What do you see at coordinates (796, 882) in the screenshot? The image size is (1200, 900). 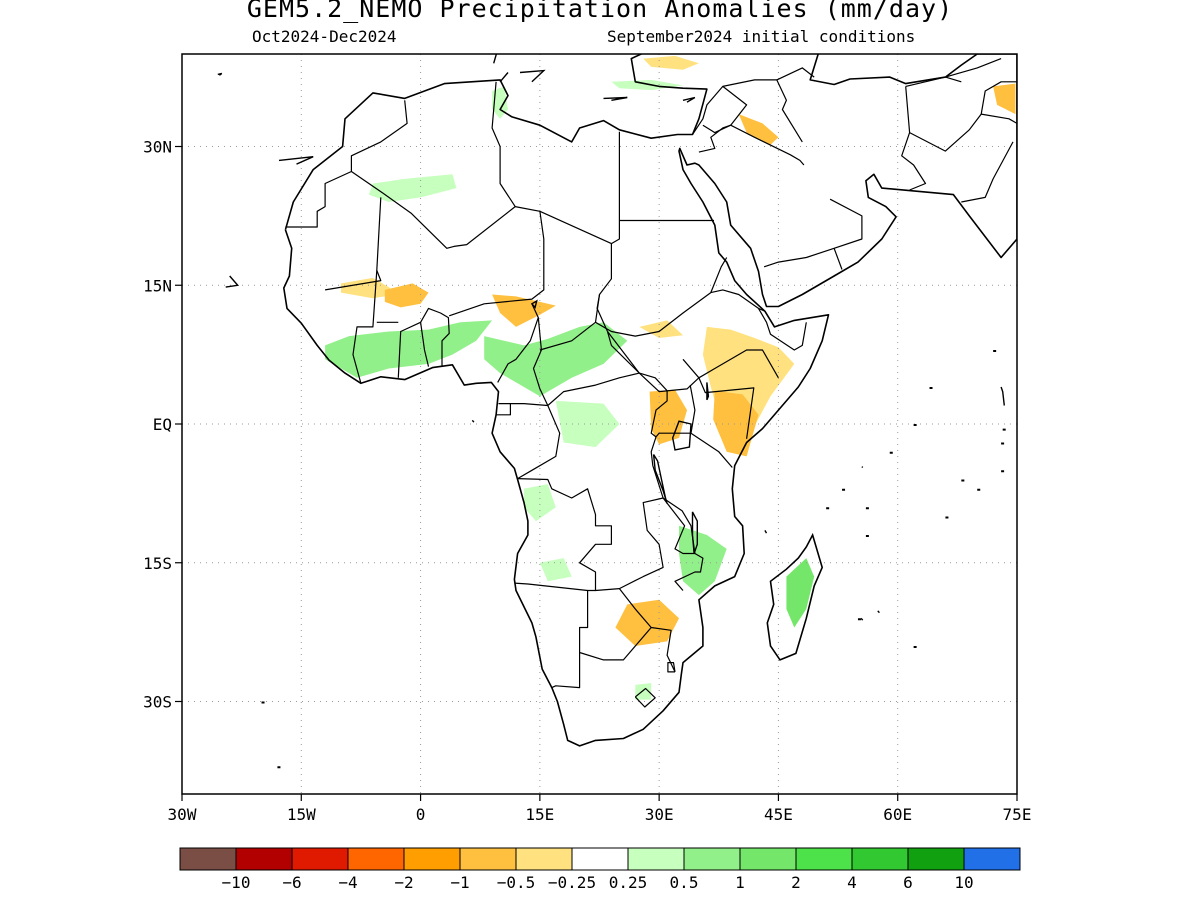 I see `colorbar-label: 2` at bounding box center [796, 882].